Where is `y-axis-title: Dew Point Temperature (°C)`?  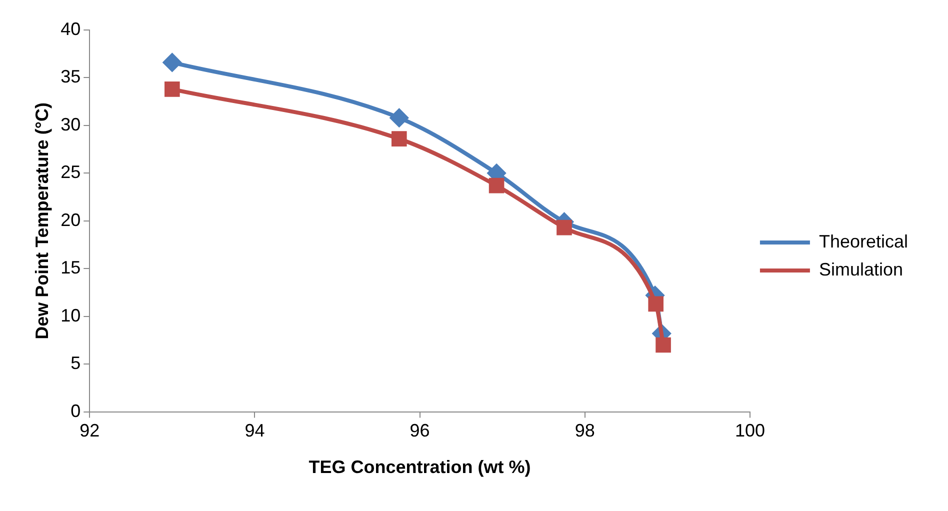 y-axis-title: Dew Point Temperature (°C) is located at coordinates (42, 221).